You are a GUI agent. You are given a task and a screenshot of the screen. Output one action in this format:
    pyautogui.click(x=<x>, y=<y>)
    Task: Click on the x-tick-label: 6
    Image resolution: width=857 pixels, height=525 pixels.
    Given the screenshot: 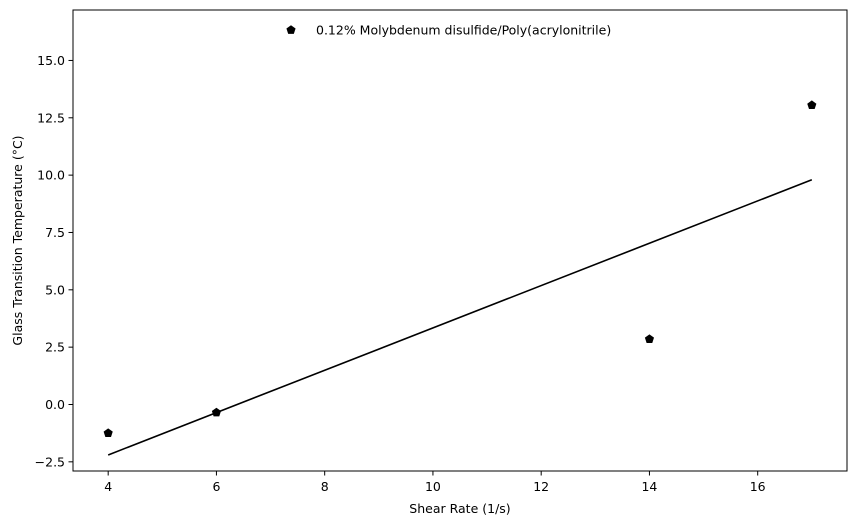 What is the action you would take?
    pyautogui.click(x=216, y=486)
    